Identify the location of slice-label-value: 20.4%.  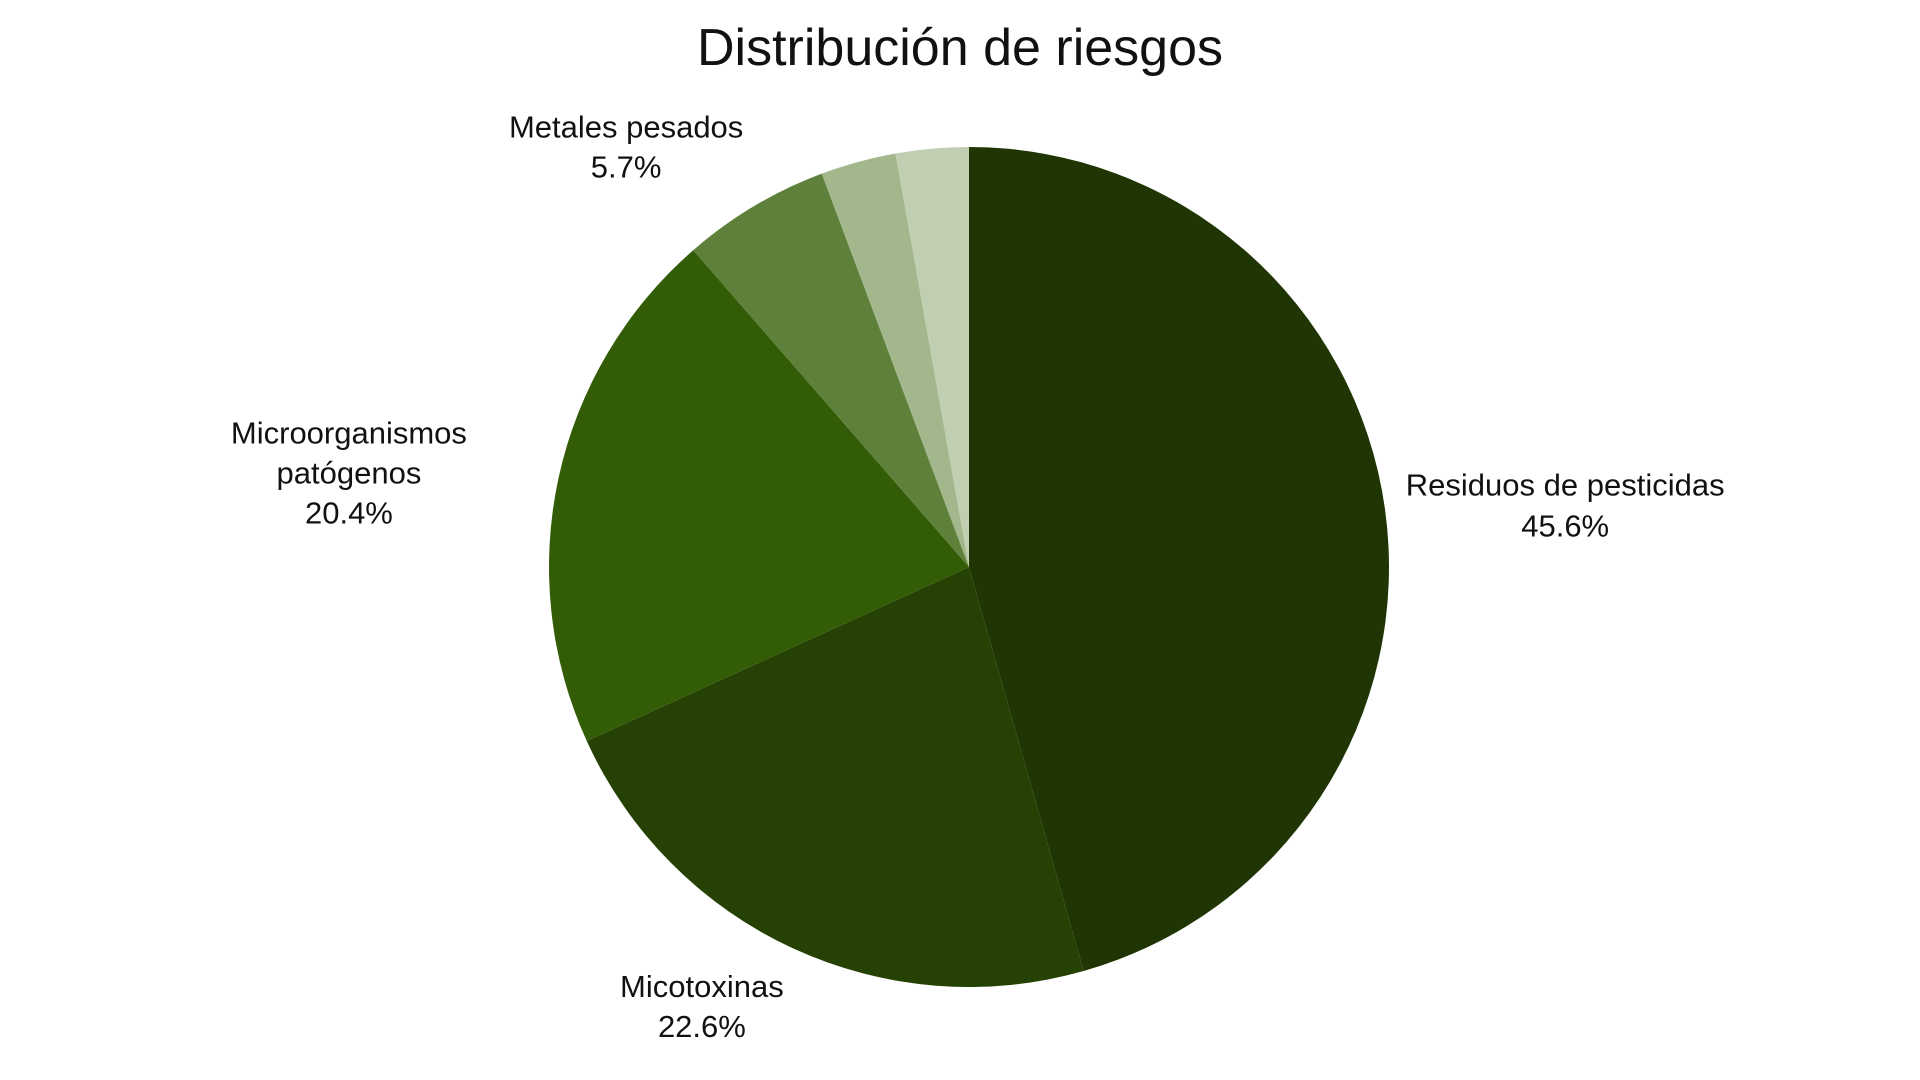
(348, 513).